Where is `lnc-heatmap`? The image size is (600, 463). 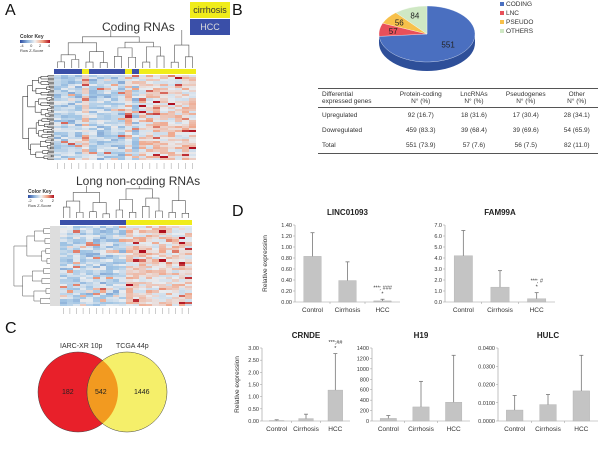 lnc-heatmap is located at coordinates (126, 266).